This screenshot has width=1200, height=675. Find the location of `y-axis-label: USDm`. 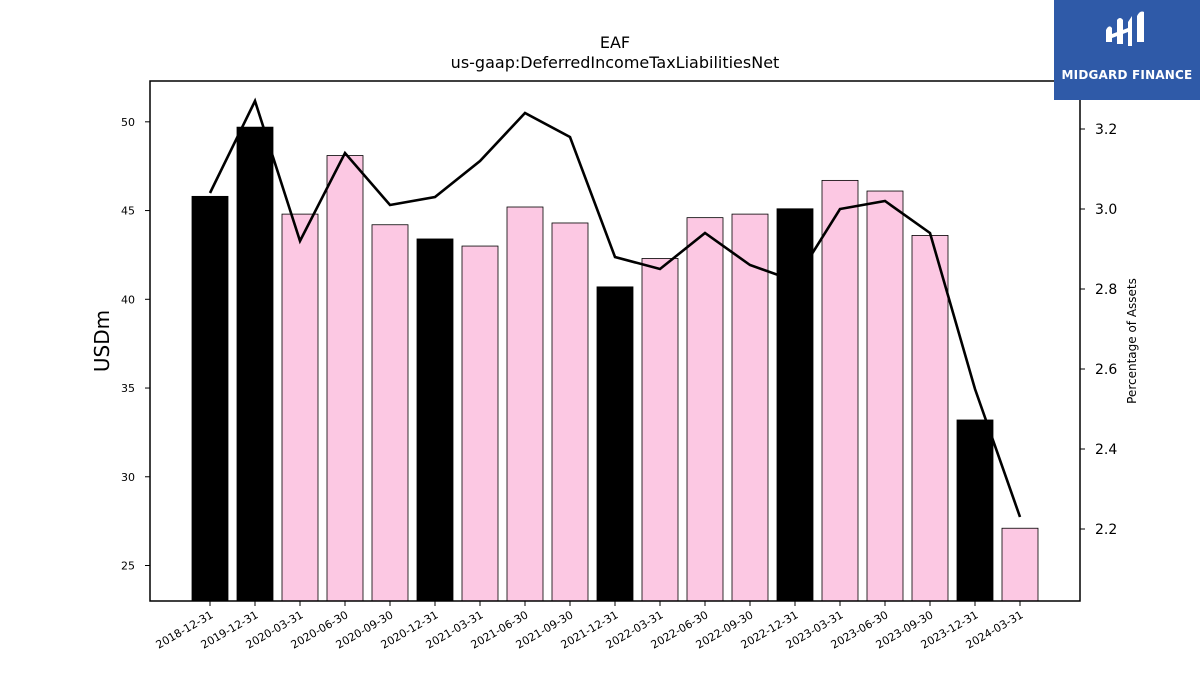

y-axis-label: USDm is located at coordinates (102, 341).